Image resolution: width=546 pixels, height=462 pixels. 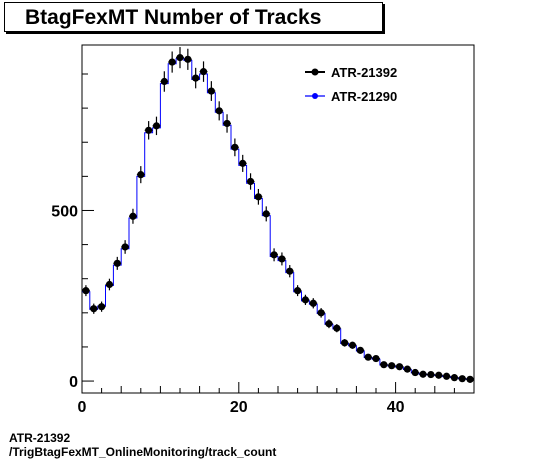 What do you see at coordinates (40, 438) in the screenshot?
I see `footer-line-1: ATR-21392` at bounding box center [40, 438].